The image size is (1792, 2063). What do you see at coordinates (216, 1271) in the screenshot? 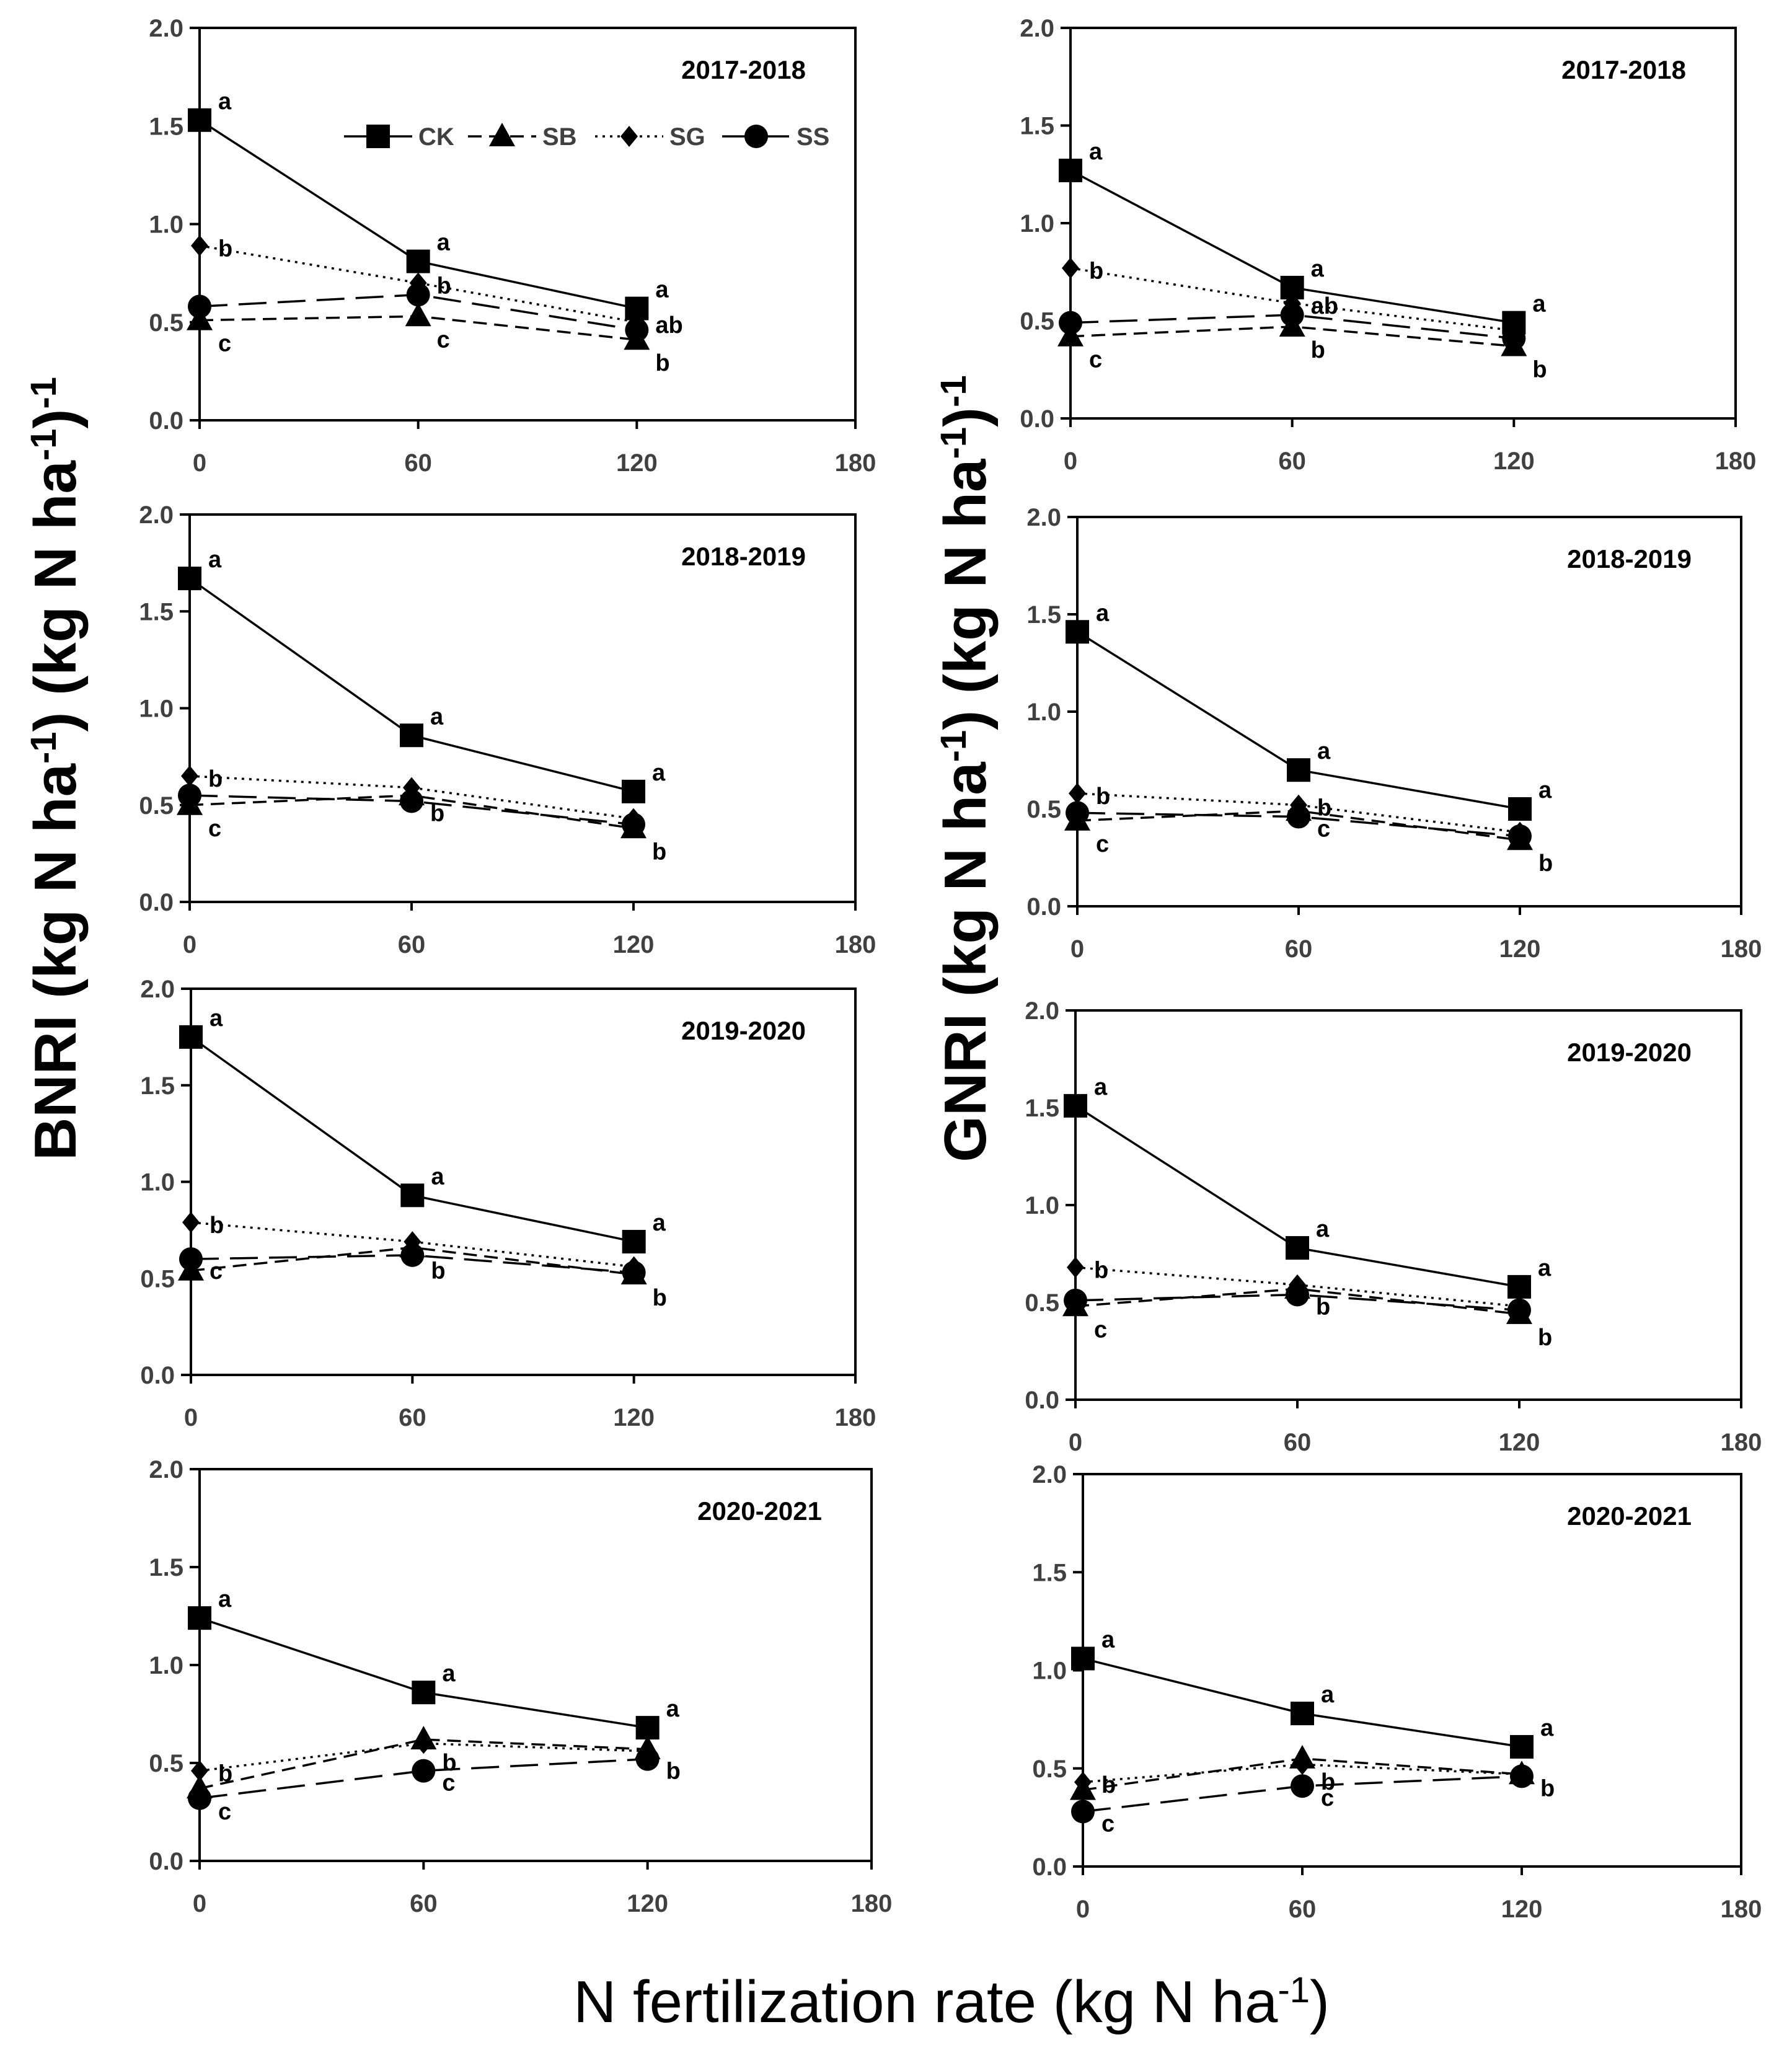
I see `significance-letter-ss: c` at bounding box center [216, 1271].